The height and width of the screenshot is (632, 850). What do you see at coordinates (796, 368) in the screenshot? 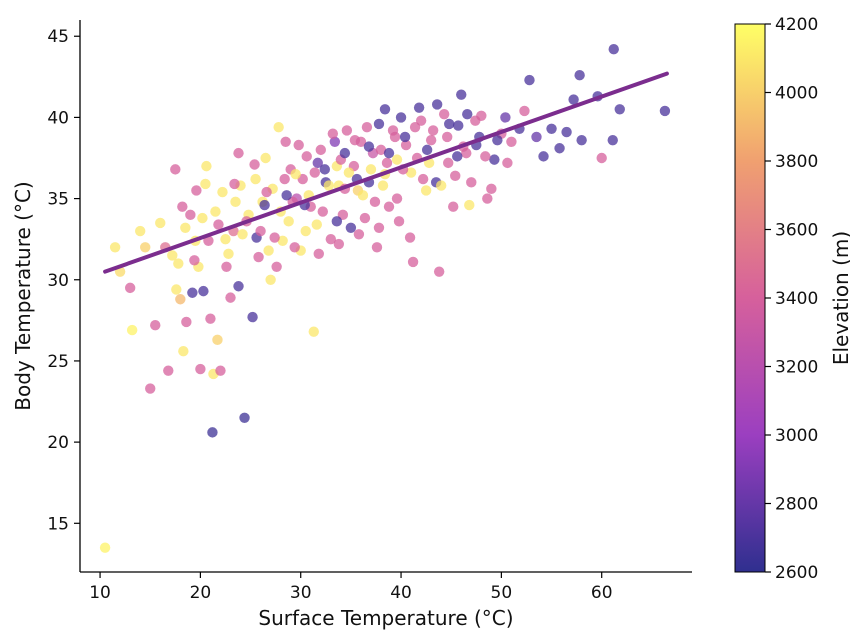
I see `colorbar-tick-label: 3200` at bounding box center [796, 368].